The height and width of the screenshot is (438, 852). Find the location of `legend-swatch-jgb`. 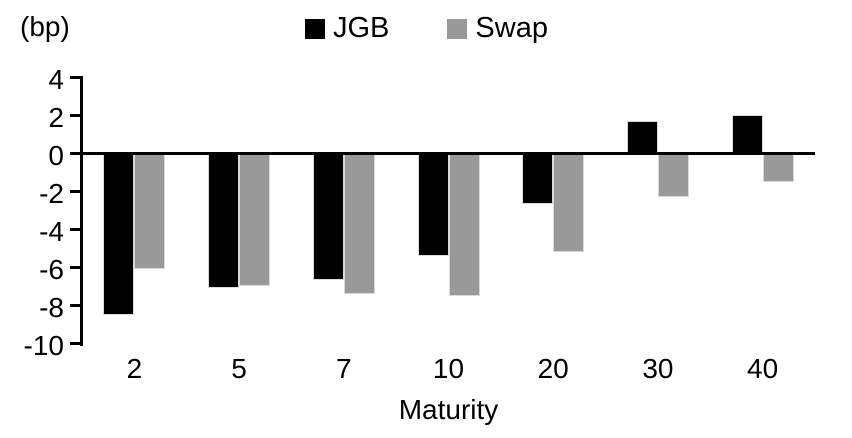

legend-swatch-jgb is located at coordinates (315, 28).